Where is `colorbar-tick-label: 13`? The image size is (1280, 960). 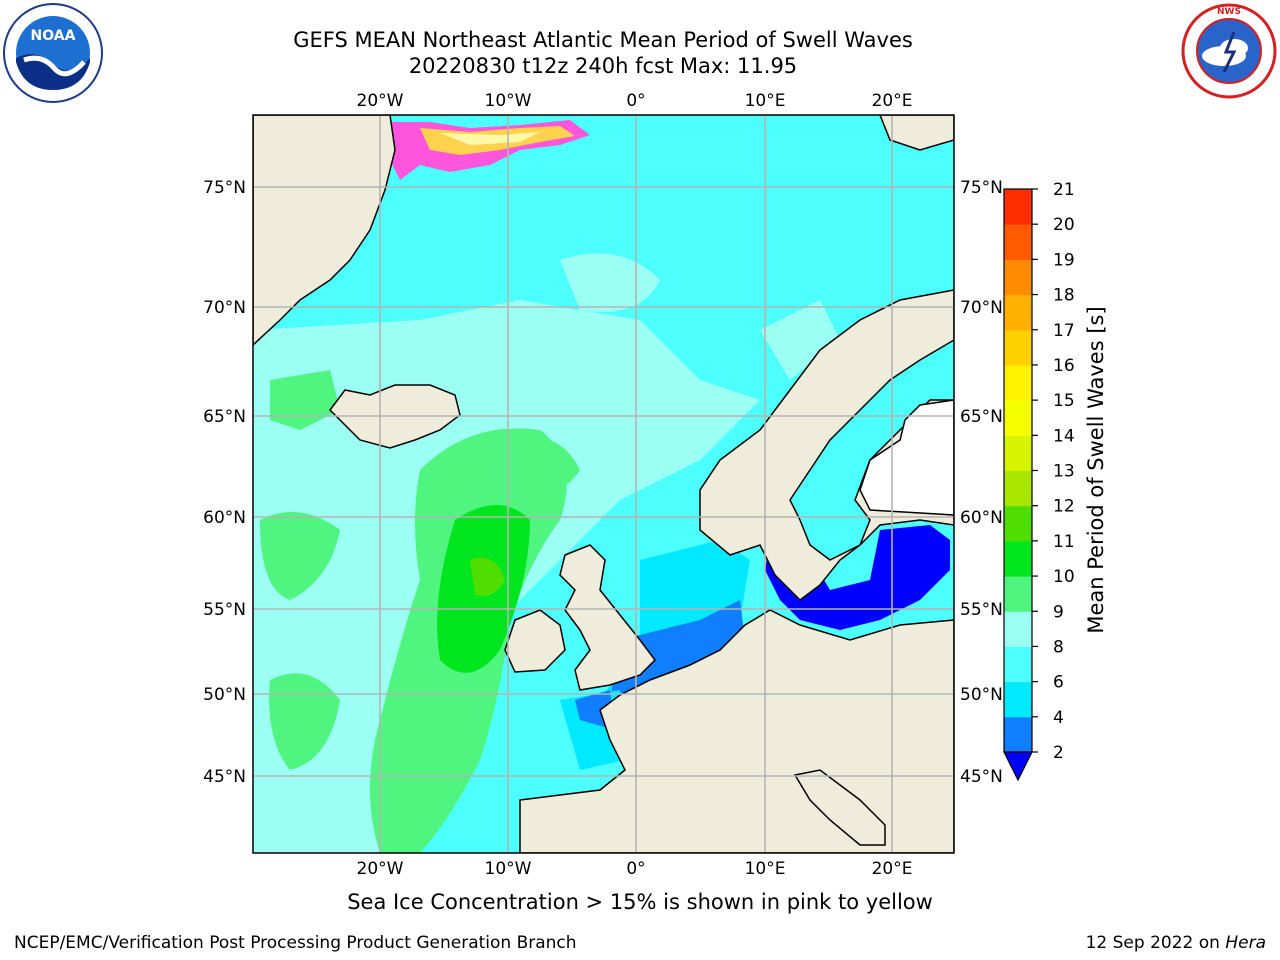
colorbar-tick-label: 13 is located at coordinates (1064, 472).